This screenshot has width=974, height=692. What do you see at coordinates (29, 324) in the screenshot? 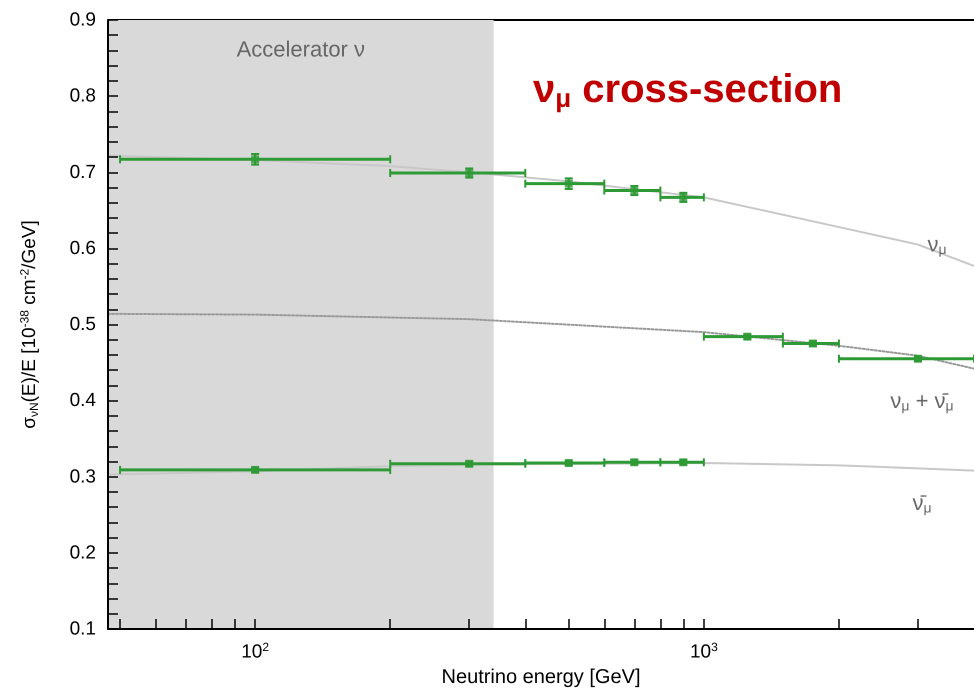
I see `y-axis-title: σνN(E)/E [10-38 cm-2/GeV]` at bounding box center [29, 324].